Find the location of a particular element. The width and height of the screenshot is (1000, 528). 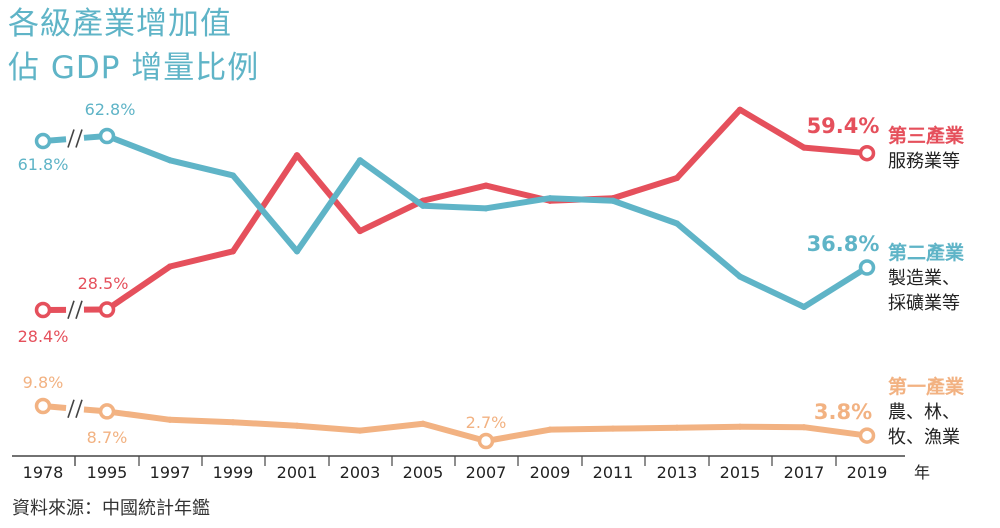

x-tick-label: 1978 is located at coordinates (43, 472).